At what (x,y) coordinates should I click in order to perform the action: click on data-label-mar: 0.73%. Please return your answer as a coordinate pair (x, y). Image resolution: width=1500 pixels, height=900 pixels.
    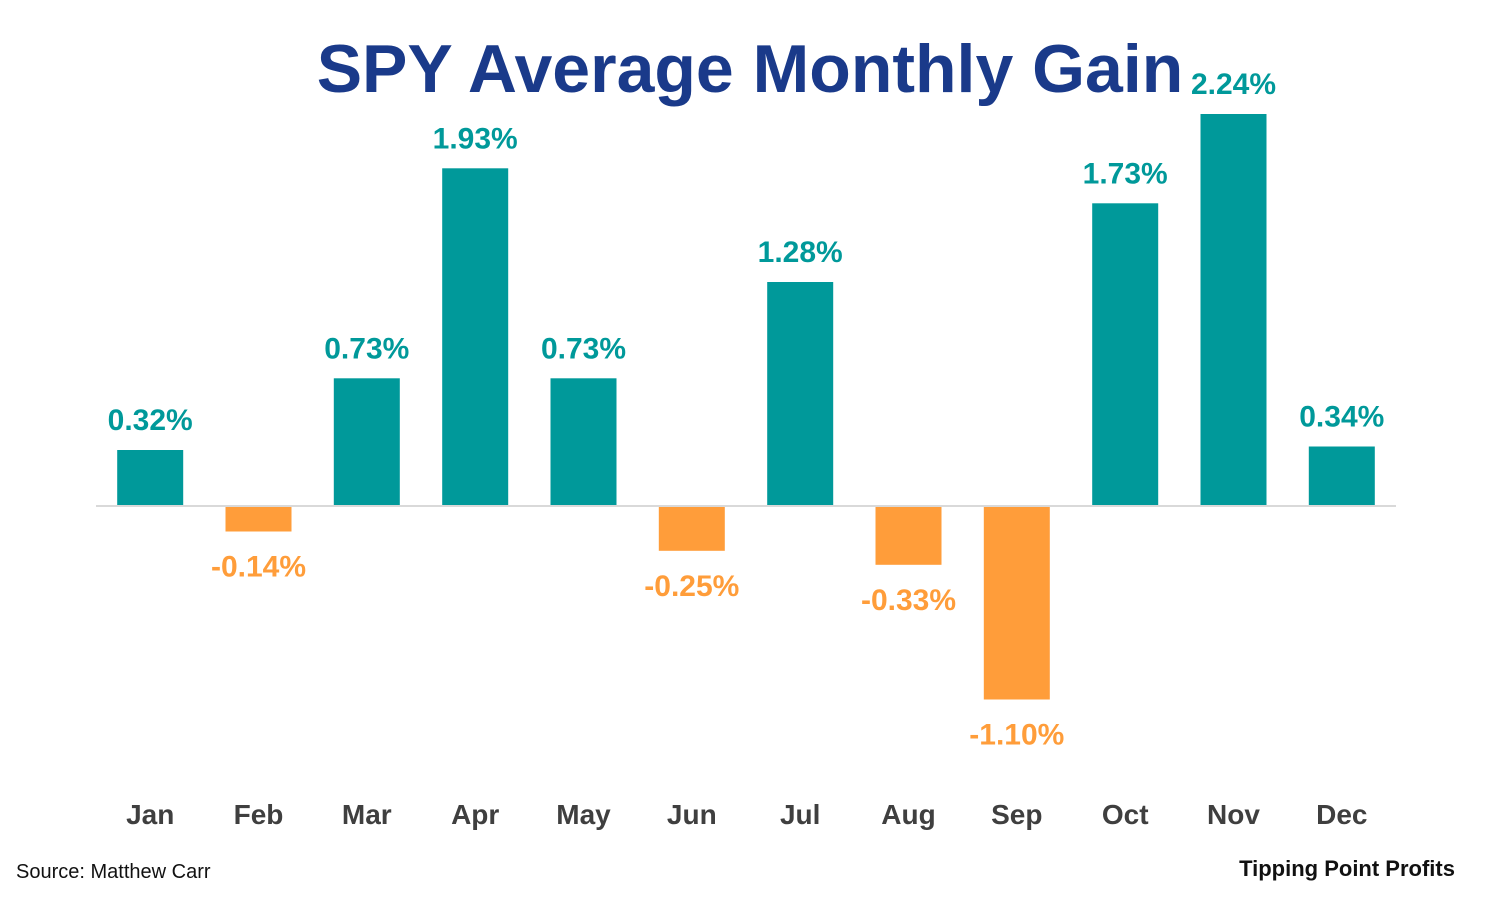
    Looking at the image, I should click on (366, 348).